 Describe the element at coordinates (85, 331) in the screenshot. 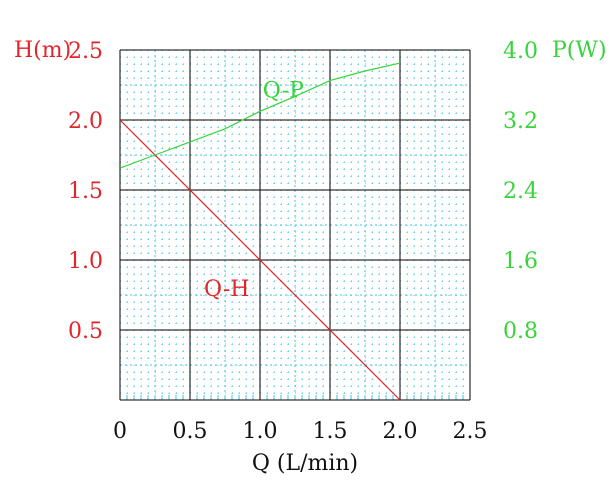

I see `left-y-tick-label: 0.5` at that location.